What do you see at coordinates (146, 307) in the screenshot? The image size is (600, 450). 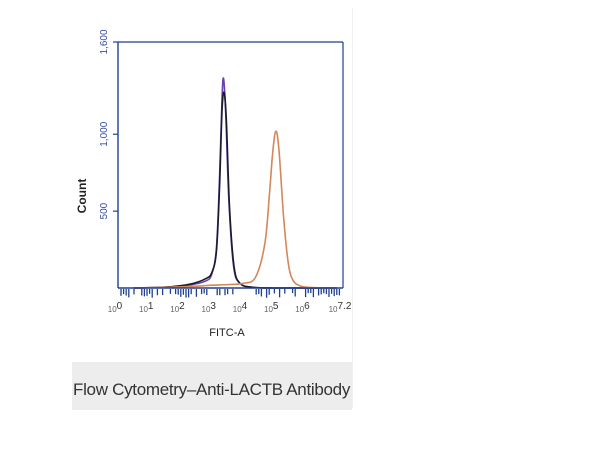 I see `x-tick-label: 10¹` at bounding box center [146, 307].